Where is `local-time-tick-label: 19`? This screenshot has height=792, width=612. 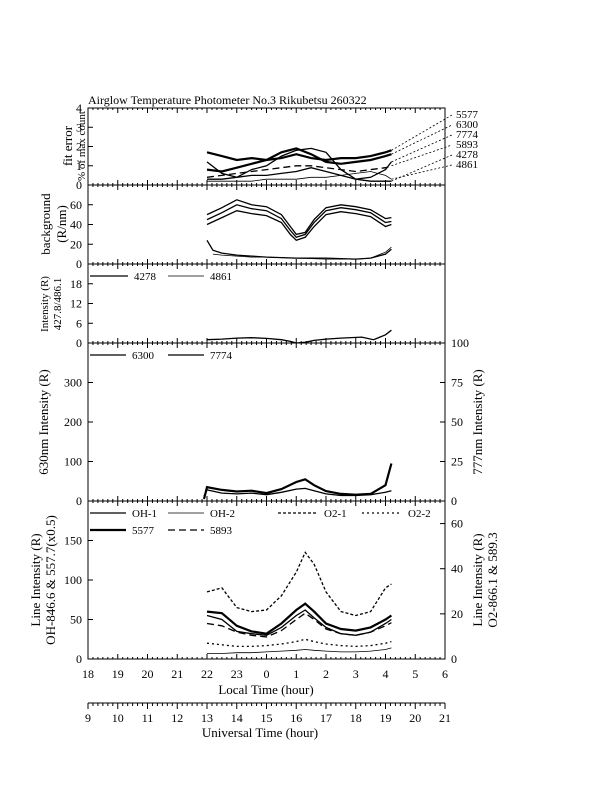 local-time-tick-label: 19 is located at coordinates (118, 674).